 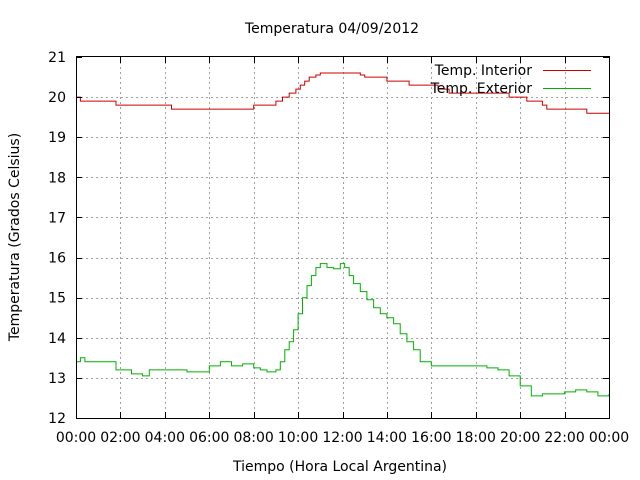 What do you see at coordinates (57, 259) in the screenshot?
I see `y-tick-label: 16` at bounding box center [57, 259].